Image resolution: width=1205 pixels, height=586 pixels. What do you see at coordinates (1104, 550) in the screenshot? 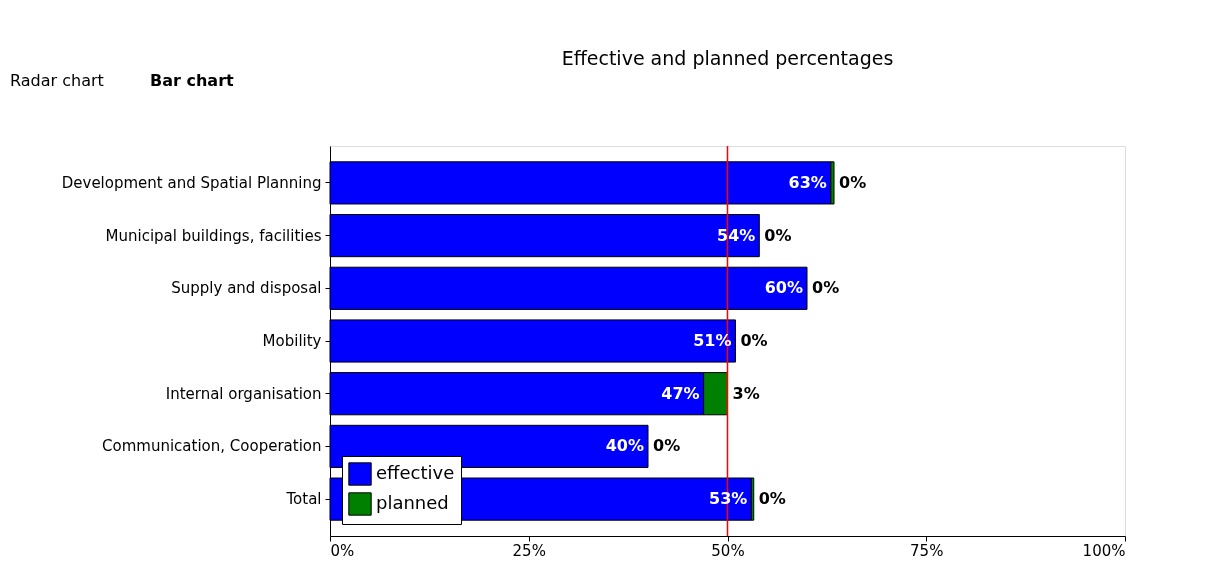
I see `x-tick-label: 100%` at bounding box center [1104, 550].